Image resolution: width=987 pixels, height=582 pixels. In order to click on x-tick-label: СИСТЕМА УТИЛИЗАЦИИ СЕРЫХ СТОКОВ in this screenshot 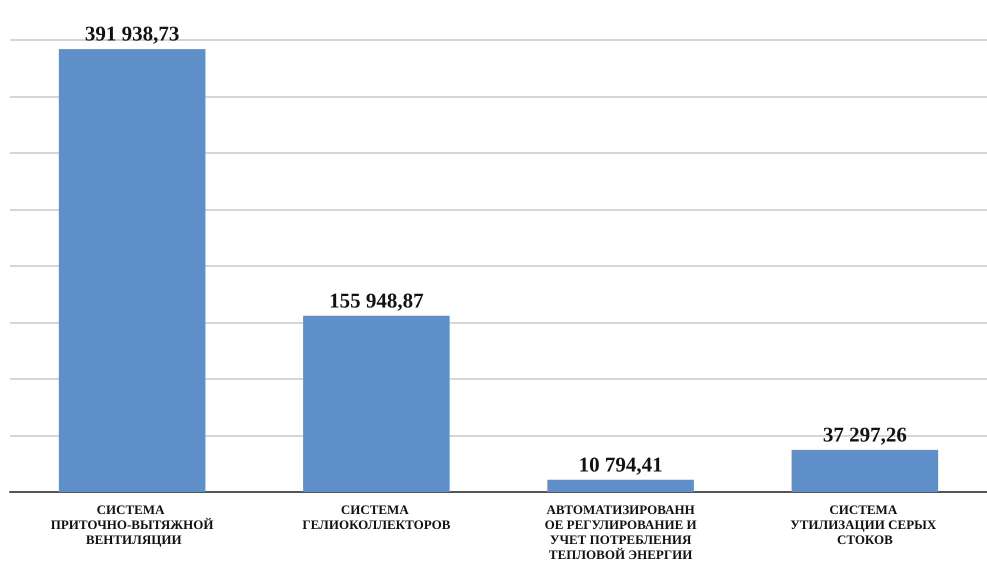, I will do `click(865, 524)`.